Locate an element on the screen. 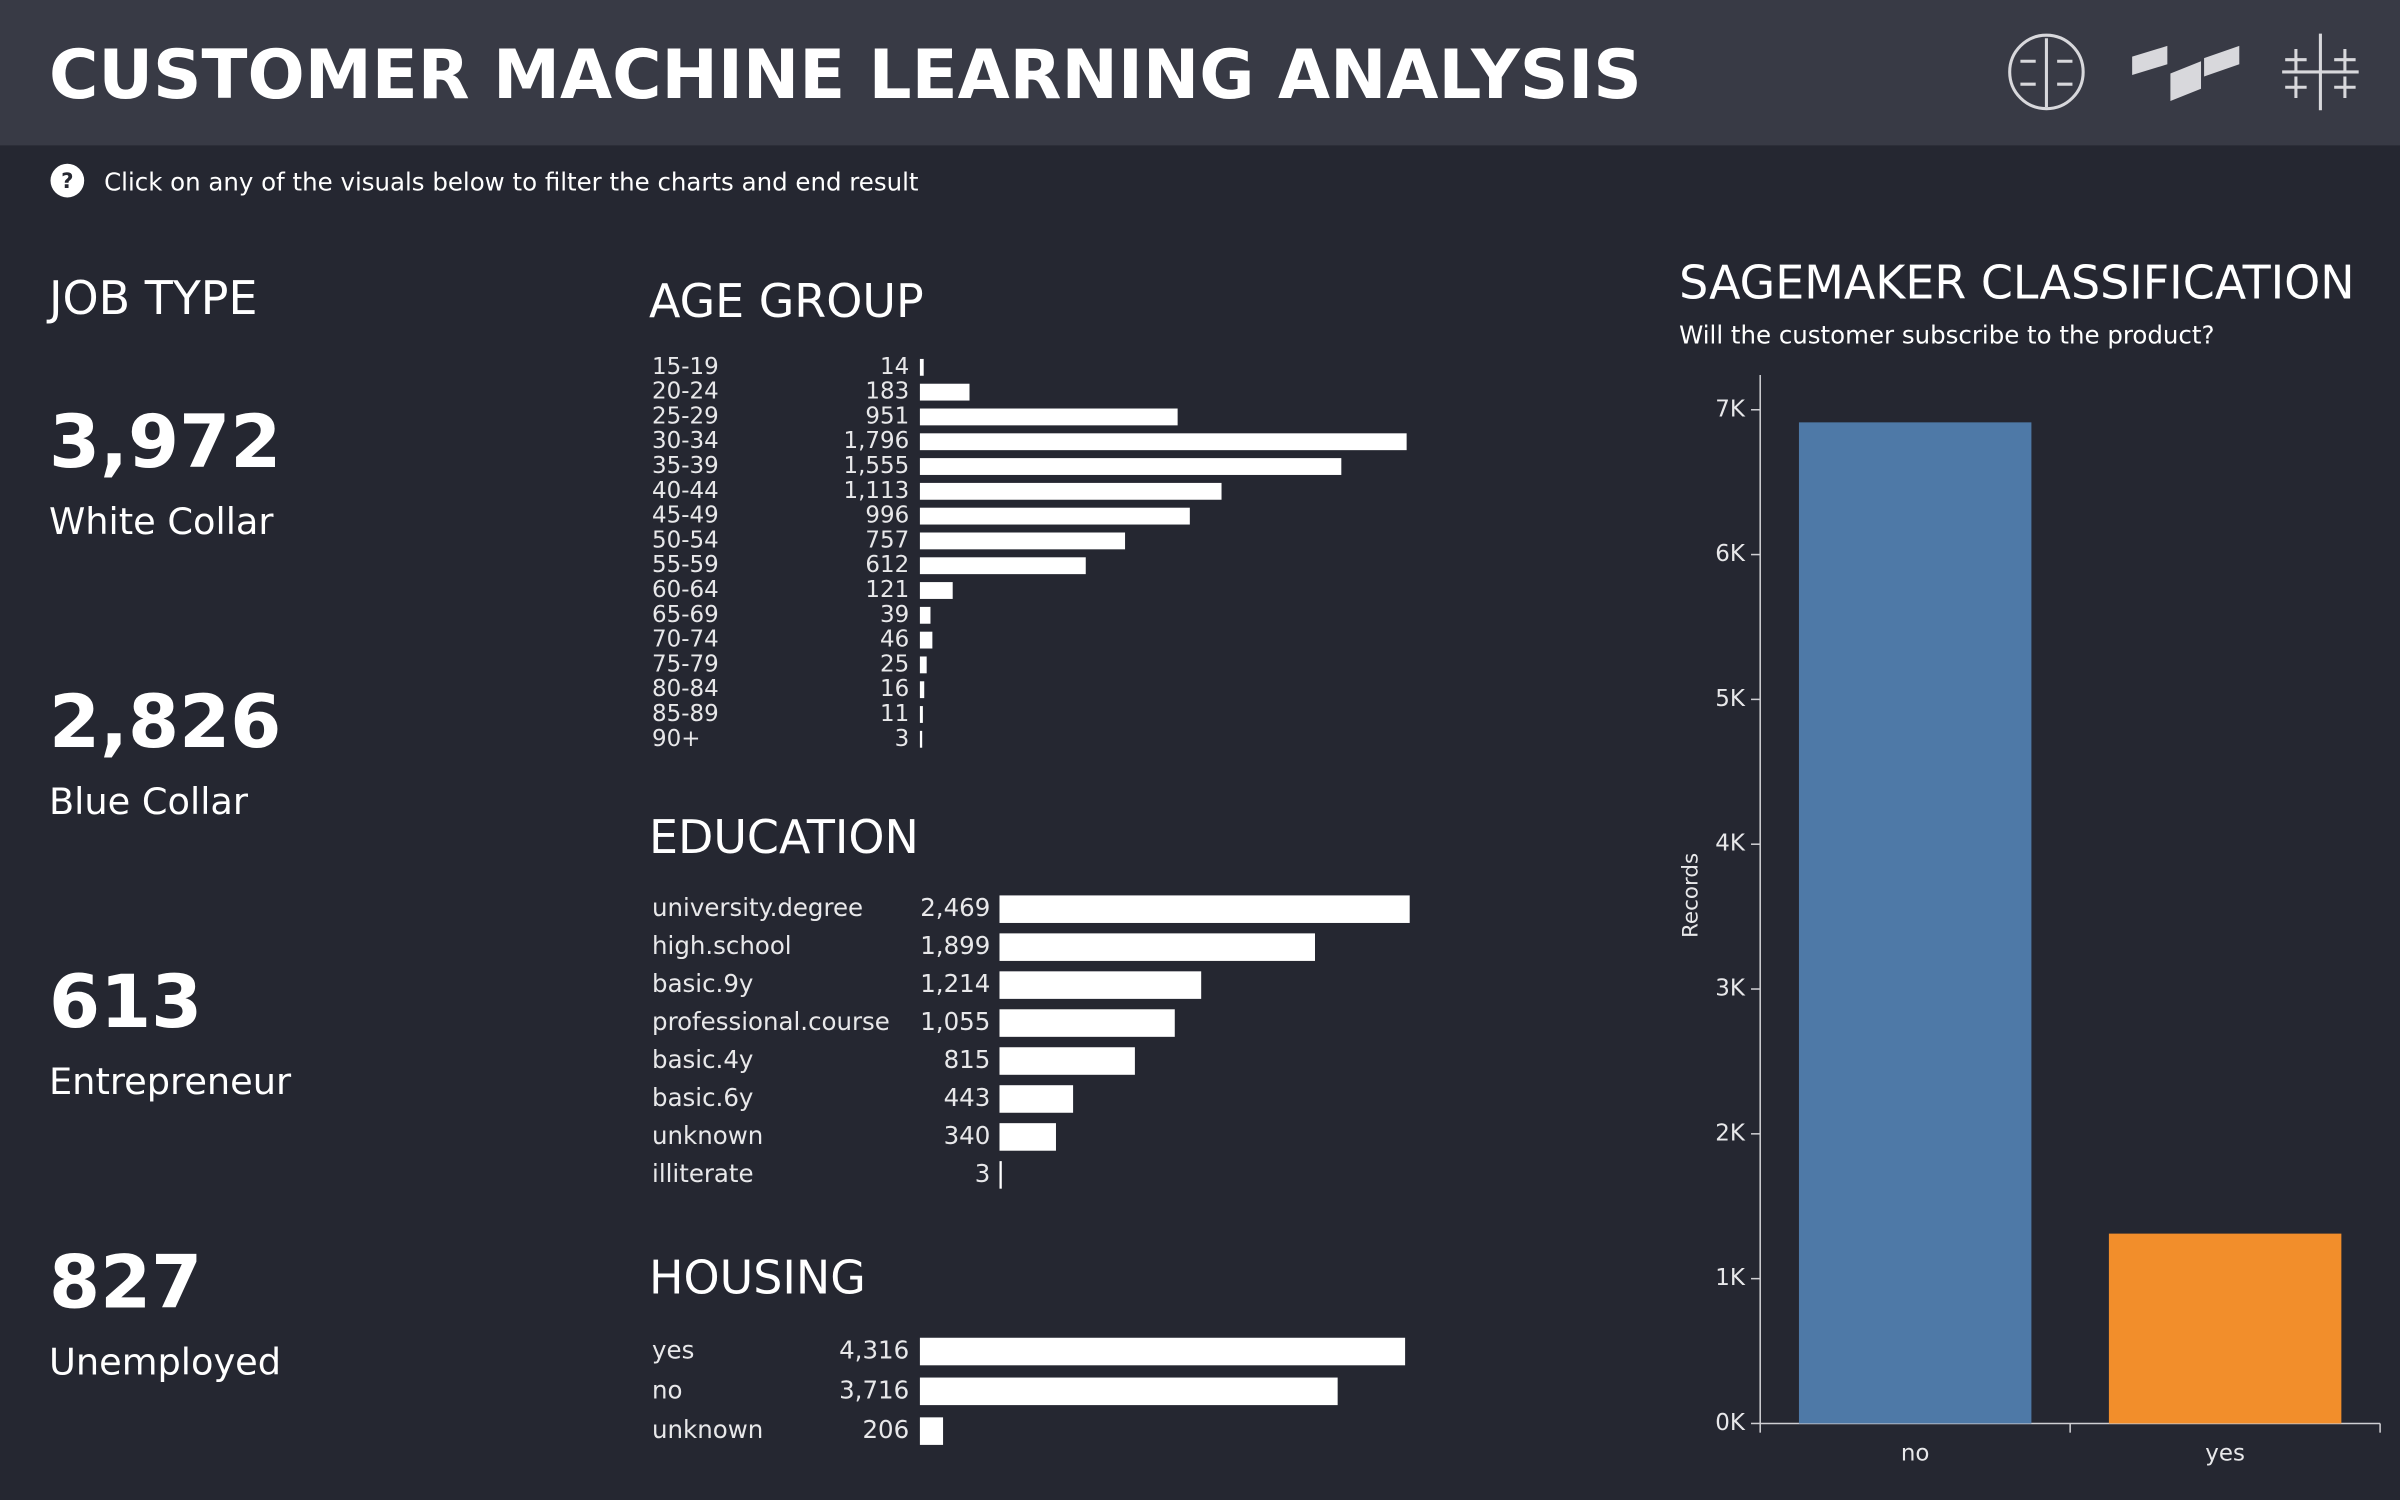 The width and height of the screenshot is (2400, 1500). value-label: 1,113 is located at coordinates (877, 491).